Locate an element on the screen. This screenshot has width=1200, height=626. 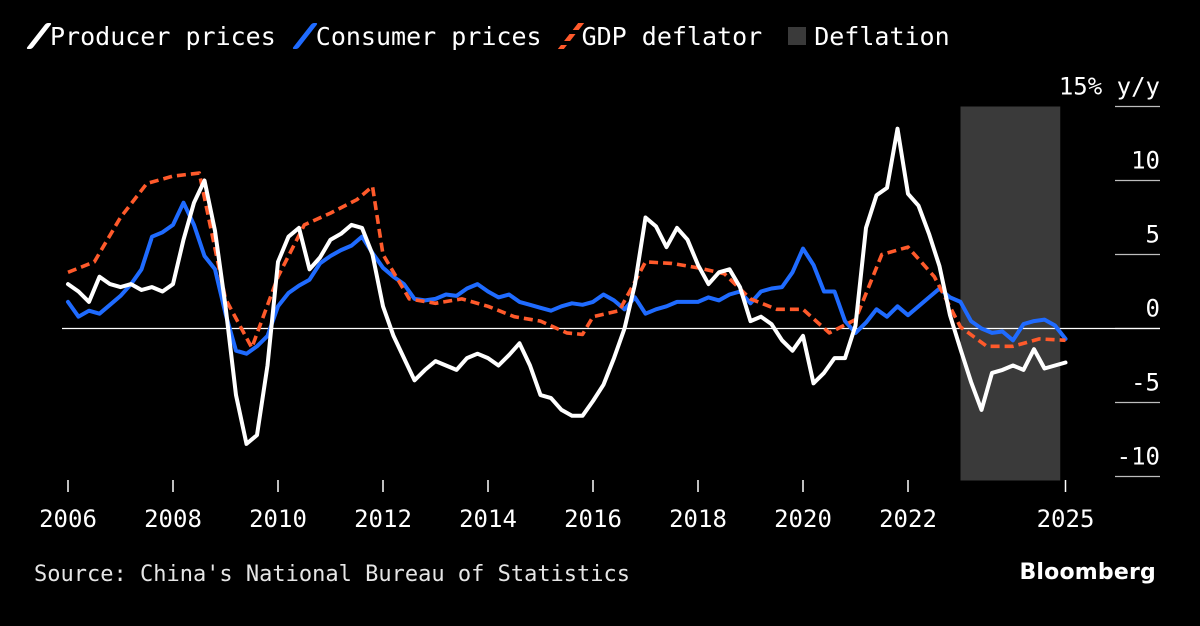
y-tick-label: 10 is located at coordinates (1145, 161).